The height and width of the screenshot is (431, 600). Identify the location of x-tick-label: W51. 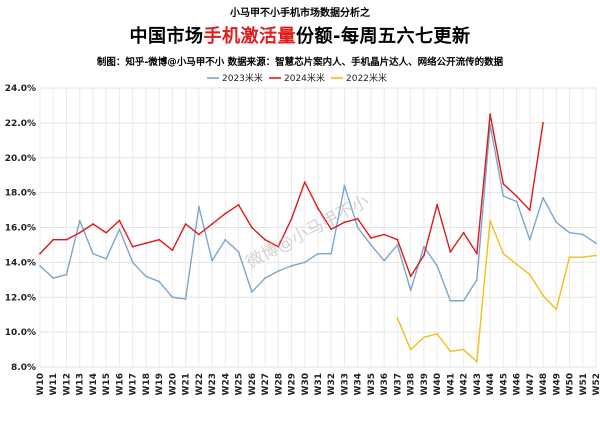
(584, 384).